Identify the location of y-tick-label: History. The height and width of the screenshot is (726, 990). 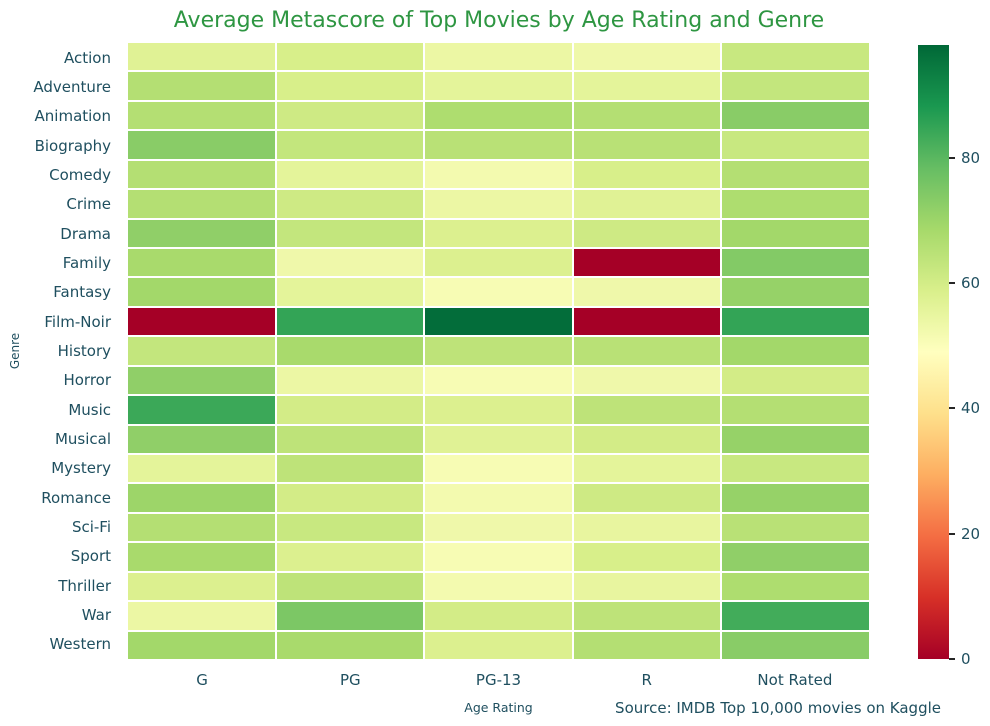
(84, 350).